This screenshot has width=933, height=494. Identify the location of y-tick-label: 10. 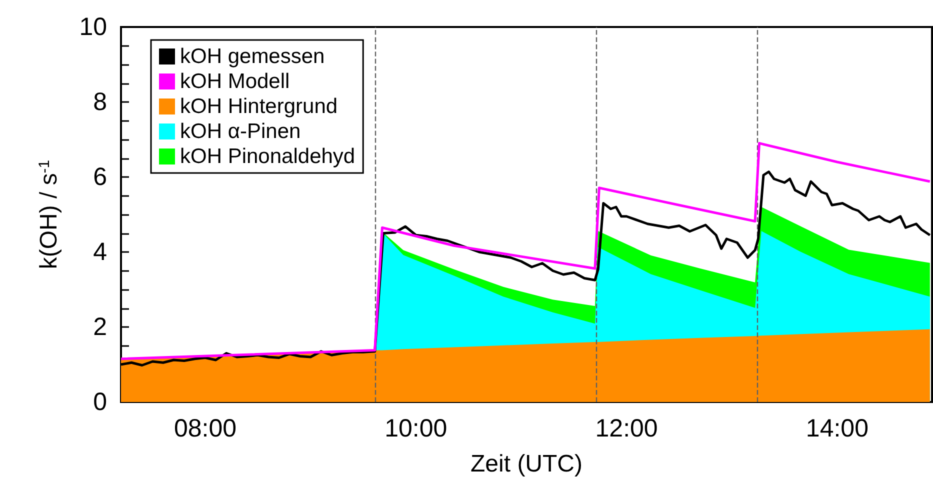
(93, 27).